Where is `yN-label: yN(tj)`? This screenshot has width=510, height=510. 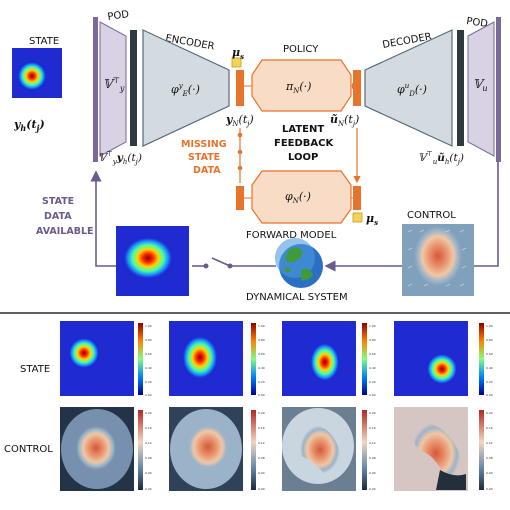 yN-label: yN(tj) is located at coordinates (239, 120).